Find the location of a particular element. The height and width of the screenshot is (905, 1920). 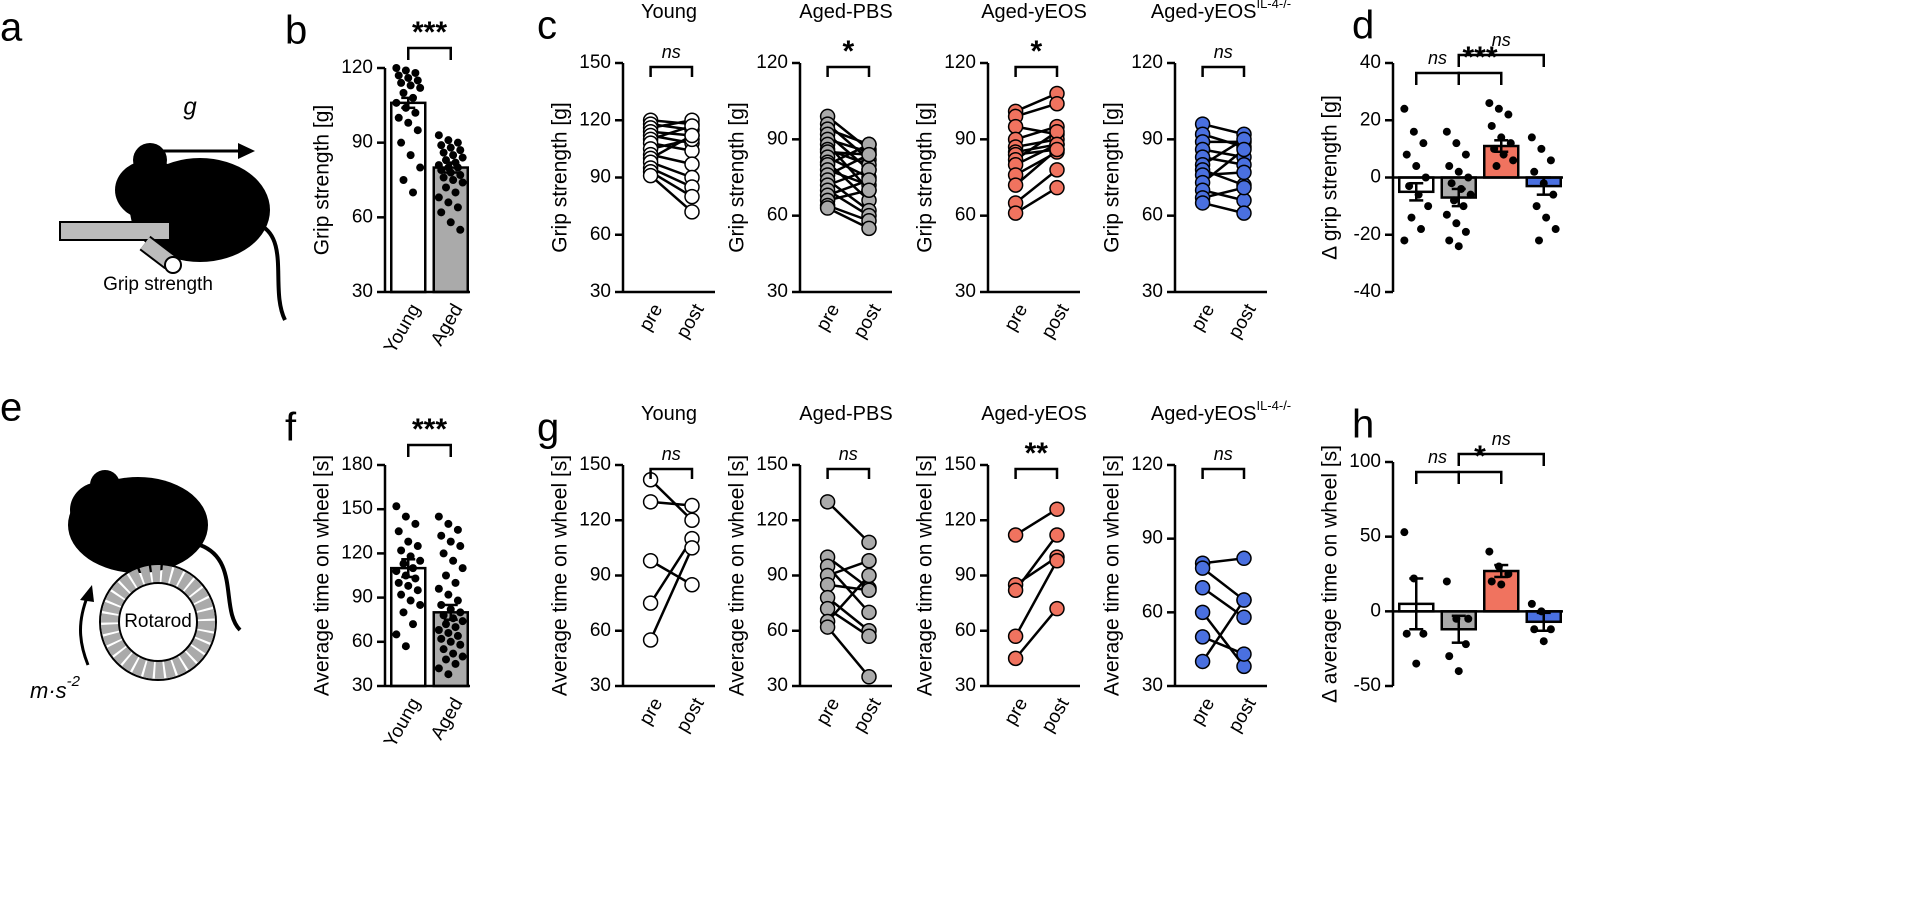

y-tick-label: 150 is located at coordinates (595, 464).